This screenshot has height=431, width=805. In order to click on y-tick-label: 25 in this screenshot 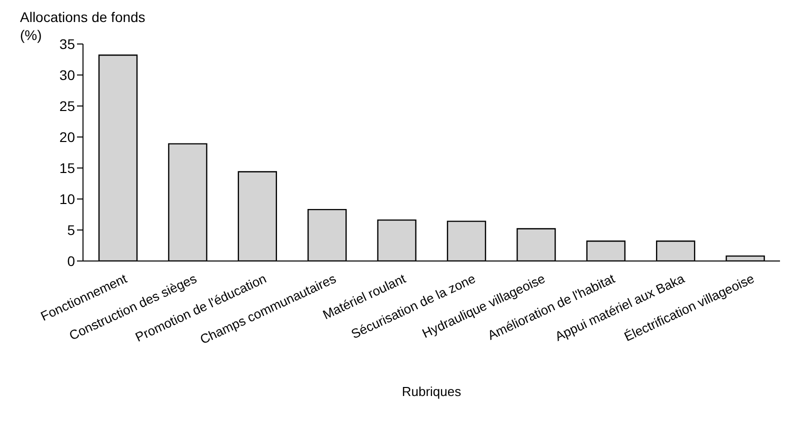, I will do `click(67, 106)`.